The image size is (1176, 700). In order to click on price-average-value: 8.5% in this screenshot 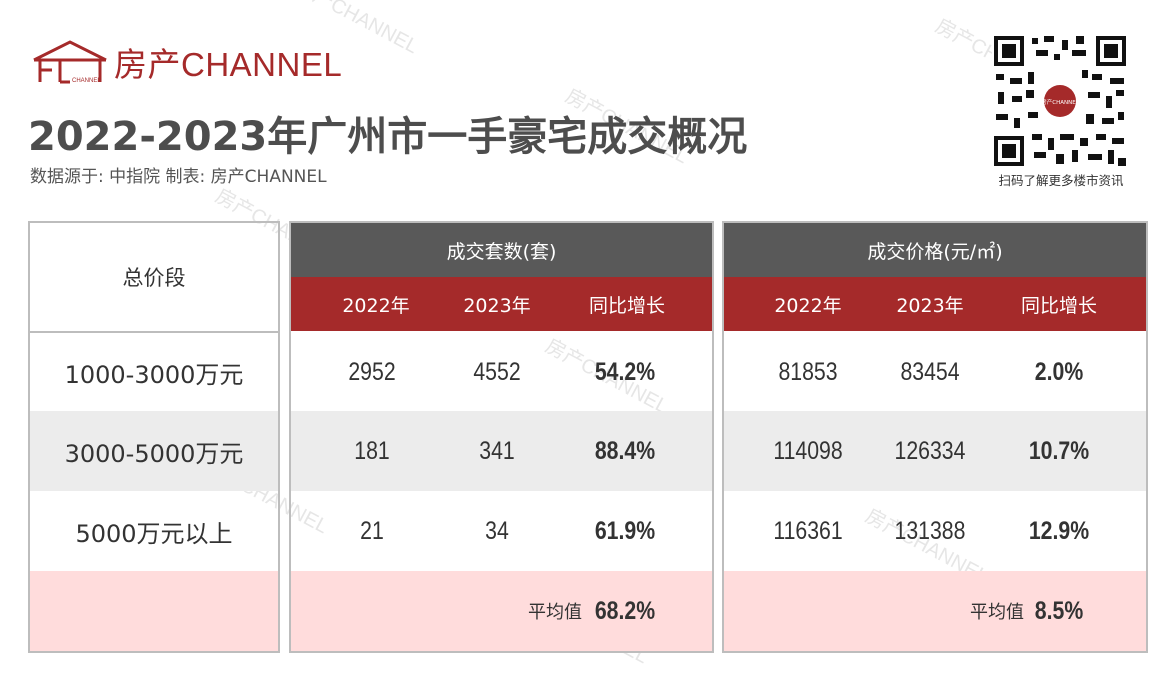, I will do `click(1059, 610)`.